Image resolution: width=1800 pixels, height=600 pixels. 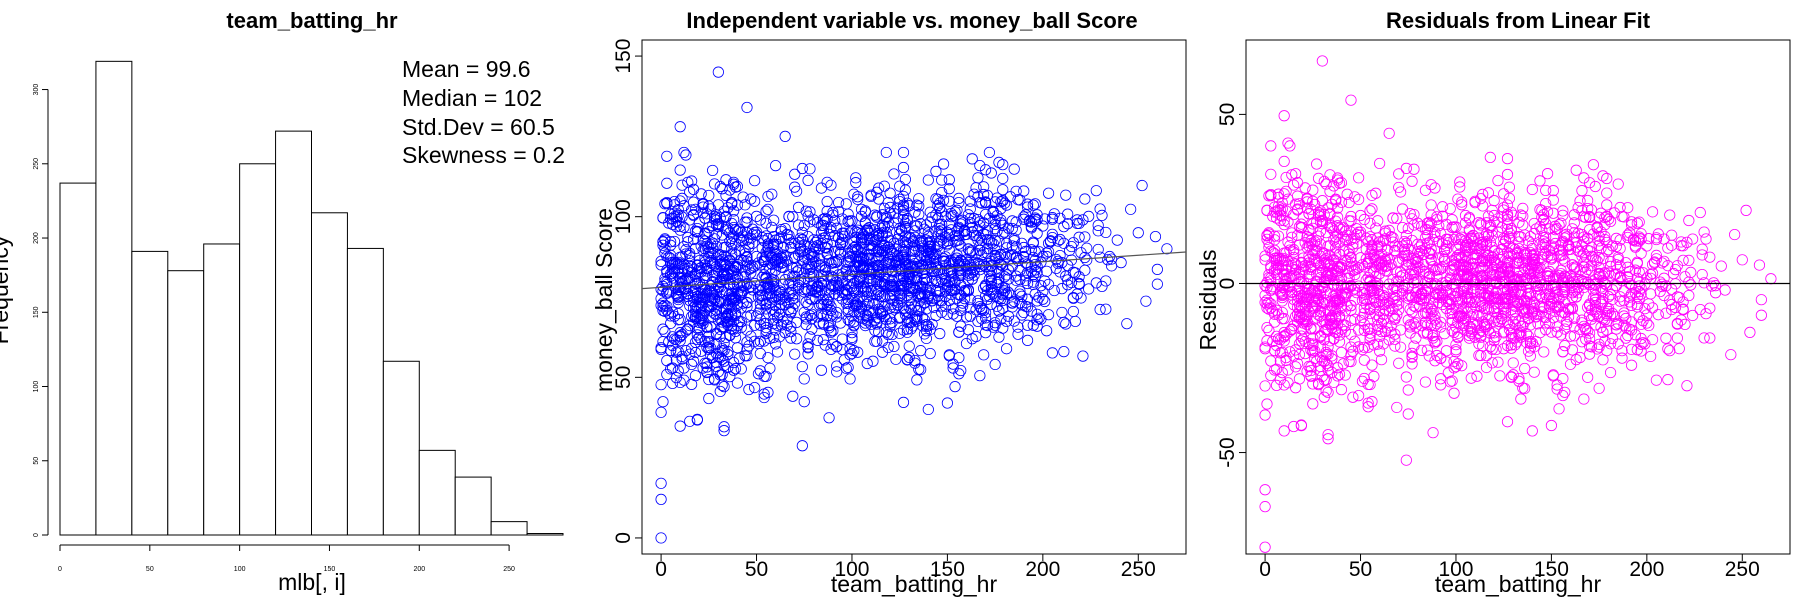 What do you see at coordinates (240, 569) in the screenshot?
I see `histogram-x-tick-label: 100` at bounding box center [240, 569].